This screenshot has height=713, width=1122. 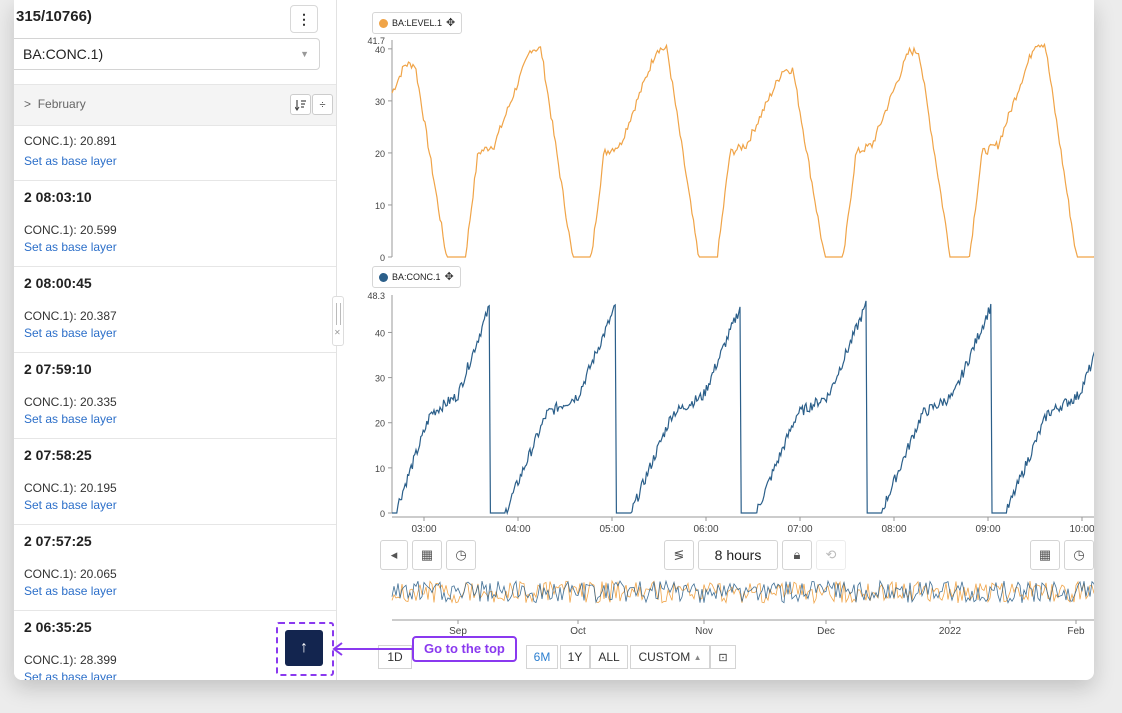 What do you see at coordinates (664, 657) in the screenshot?
I see `custom-range-label: CUSTOM` at bounding box center [664, 657].